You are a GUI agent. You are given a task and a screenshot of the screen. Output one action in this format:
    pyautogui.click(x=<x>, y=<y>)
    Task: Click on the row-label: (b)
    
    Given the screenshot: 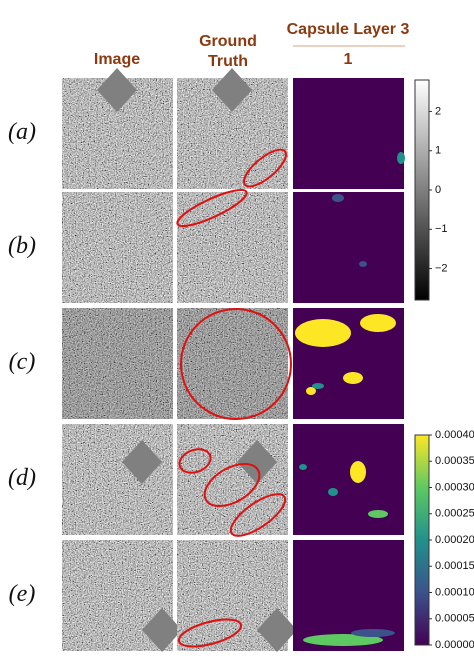 What is the action you would take?
    pyautogui.click(x=22, y=246)
    